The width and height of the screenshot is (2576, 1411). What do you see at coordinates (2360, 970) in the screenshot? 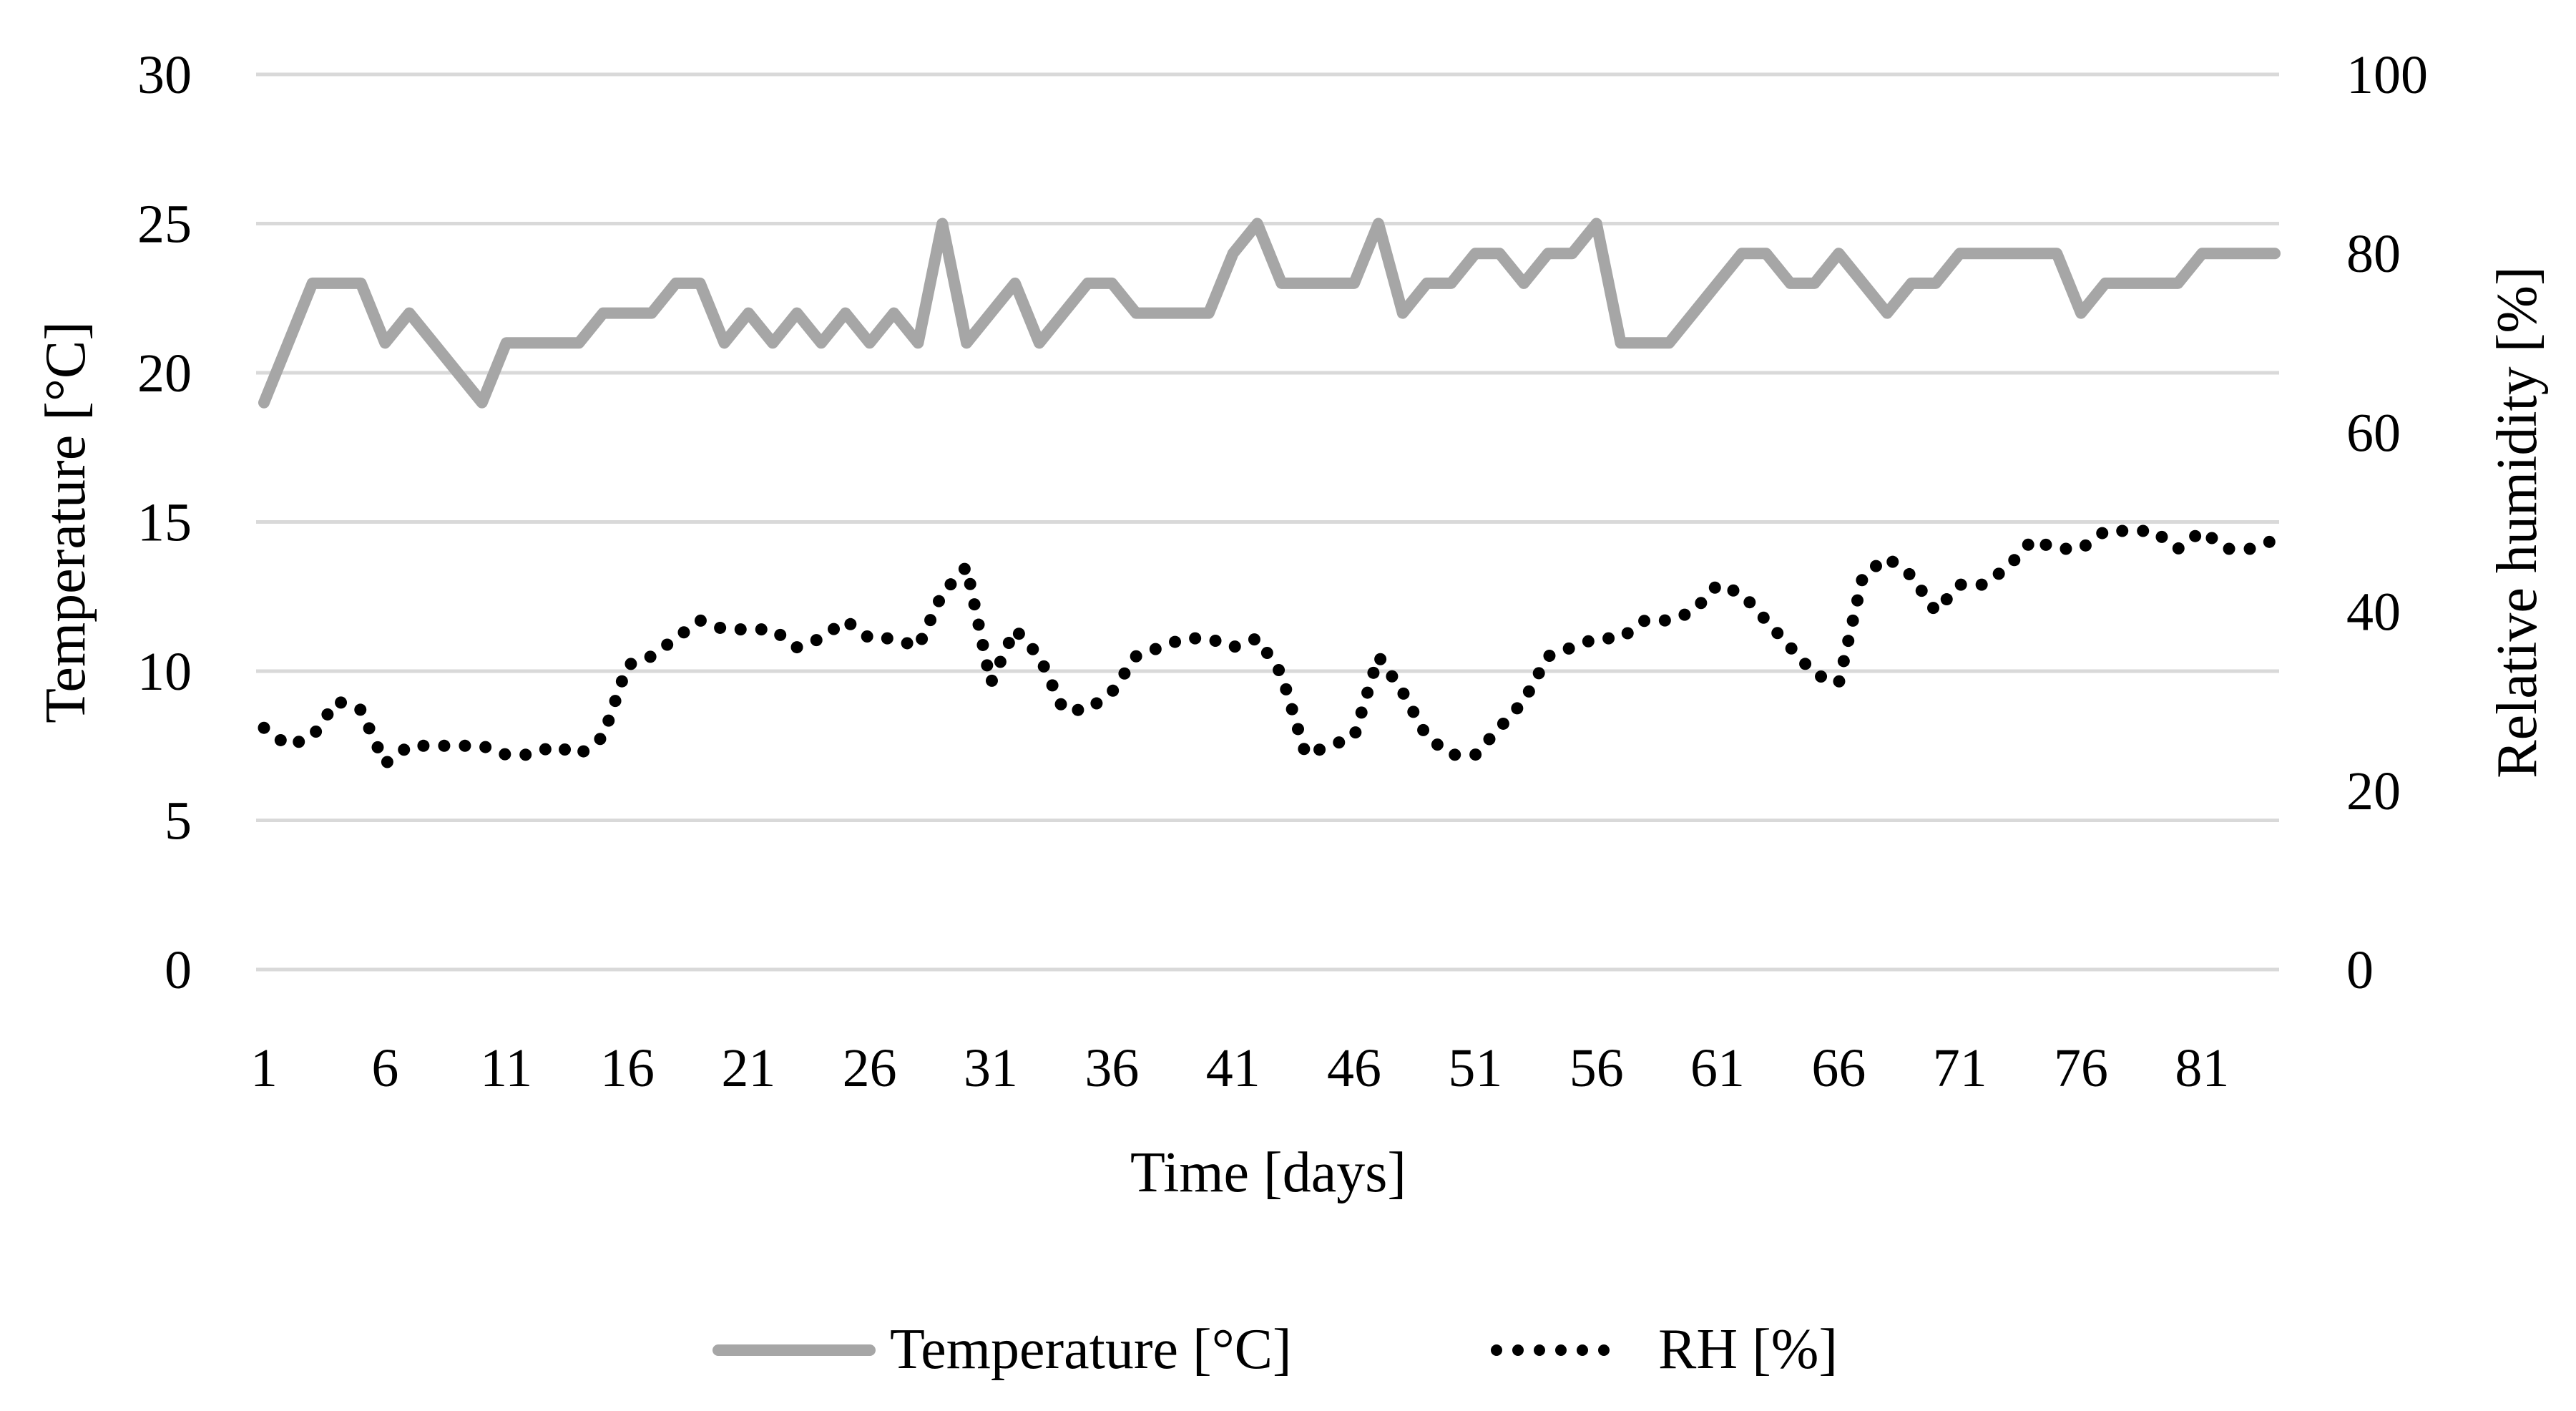
I see `y-tick-label-right: 0` at bounding box center [2360, 970].